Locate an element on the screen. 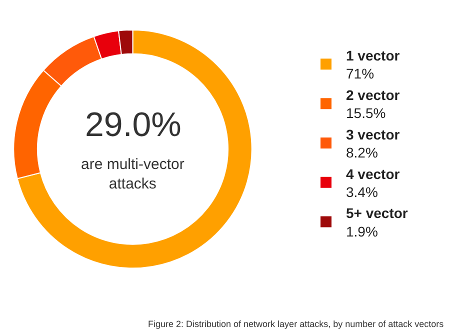 The image size is (450, 329). caption: Figure 2: Distribution of network layer attacks, by number of attack vectors is located at coordinates (296, 324).